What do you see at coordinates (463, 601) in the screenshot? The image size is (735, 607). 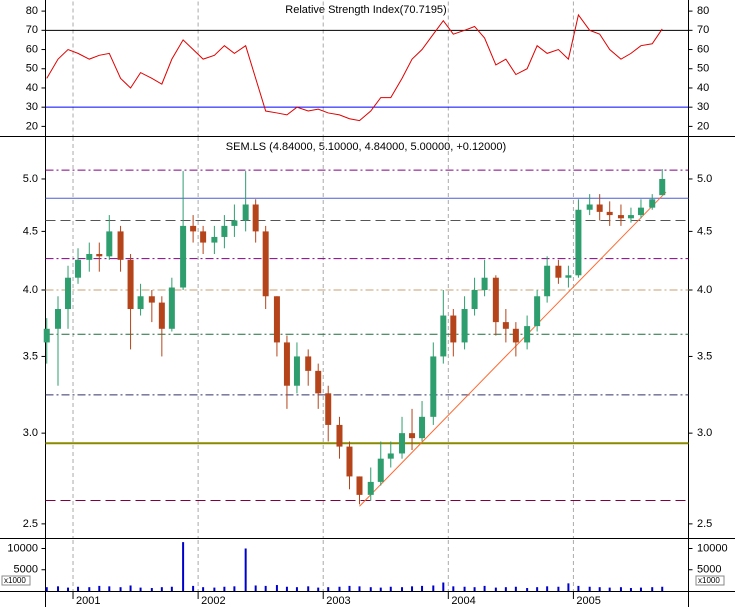 I see `x-tick-label: 2004` at bounding box center [463, 601].